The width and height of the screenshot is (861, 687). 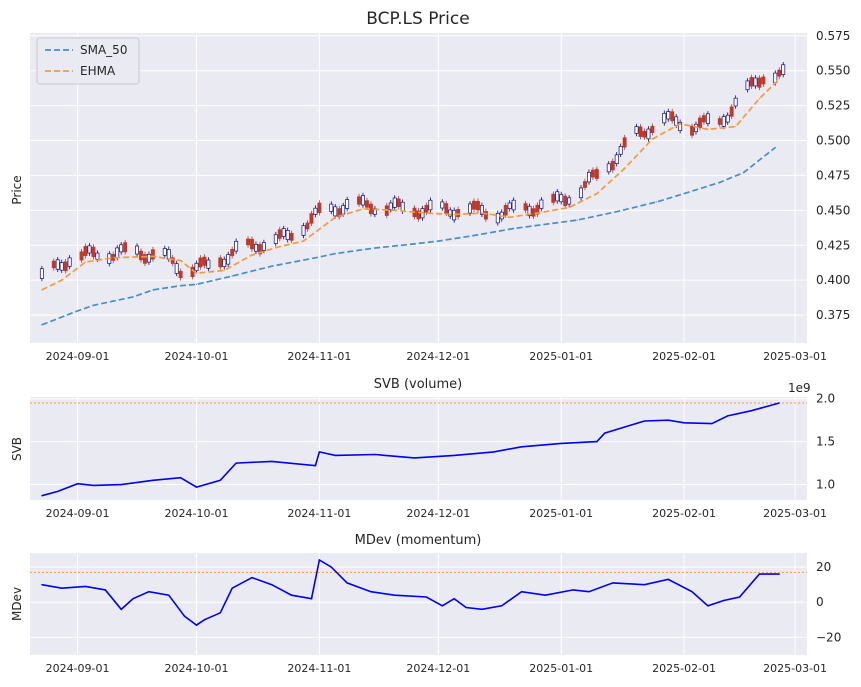 I want to click on price-y-axis-label: Price, so click(x=17, y=189).